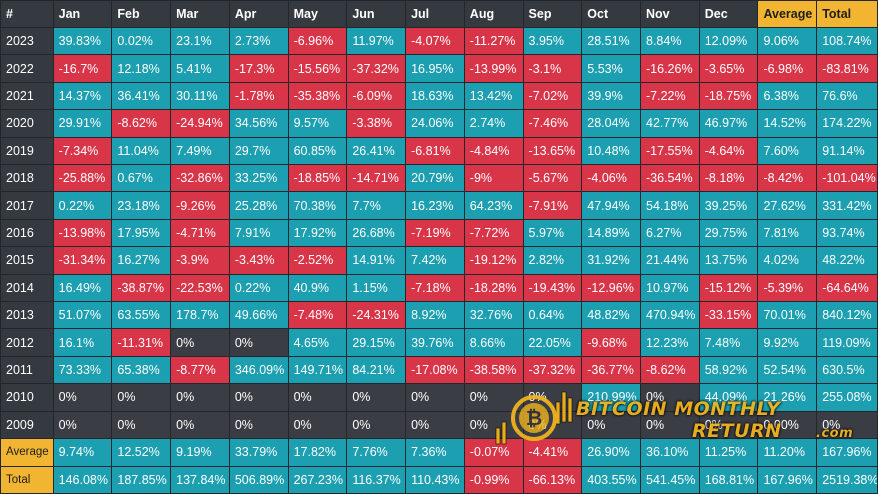  What do you see at coordinates (493, 233) in the screenshot?
I see `cell-2016-aug: -7.72%` at bounding box center [493, 233].